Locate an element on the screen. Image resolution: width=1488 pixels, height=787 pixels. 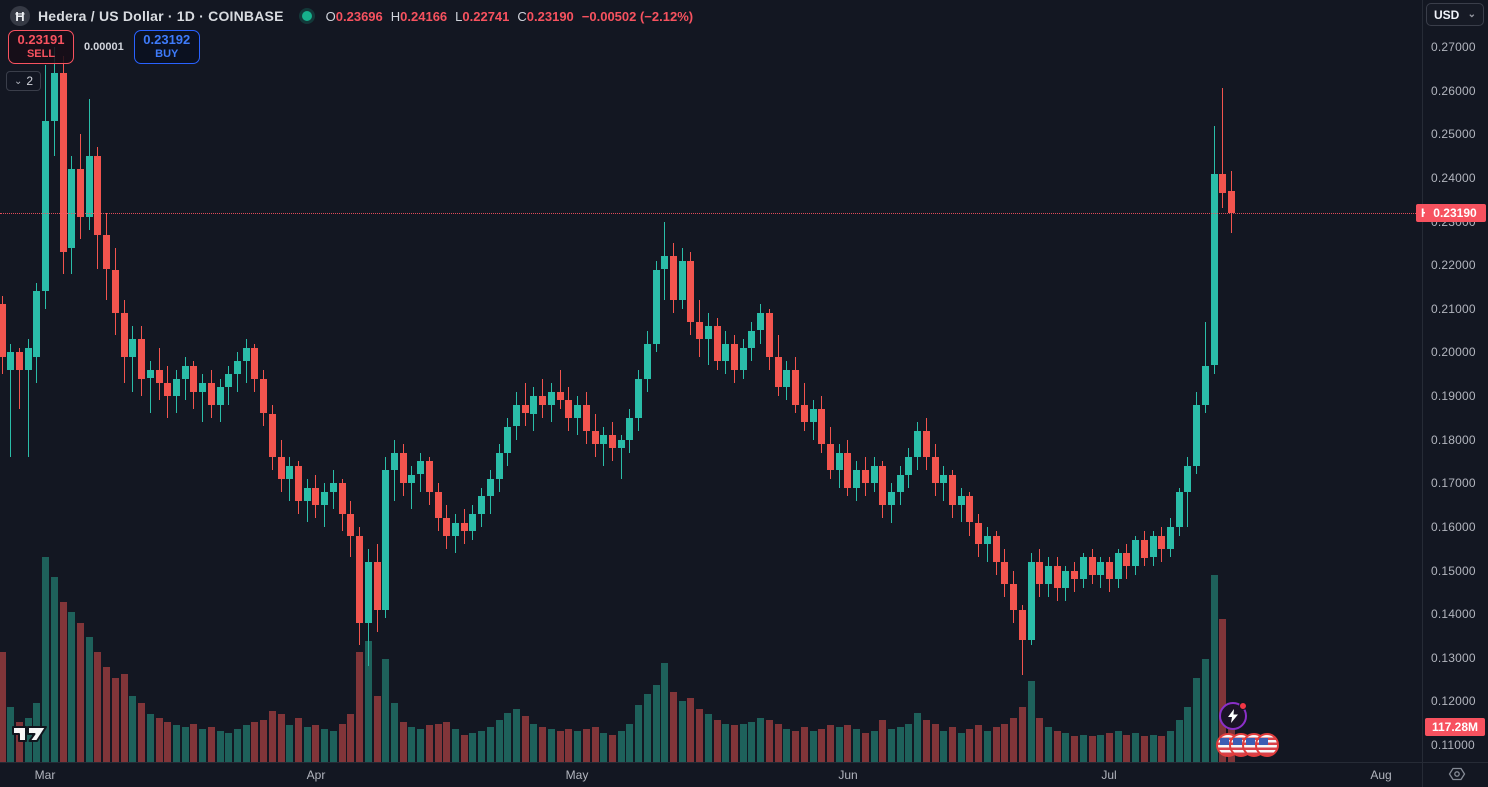
time-axis: Mar Apr May Jun Jul Aug is located at coordinates (744, 774).